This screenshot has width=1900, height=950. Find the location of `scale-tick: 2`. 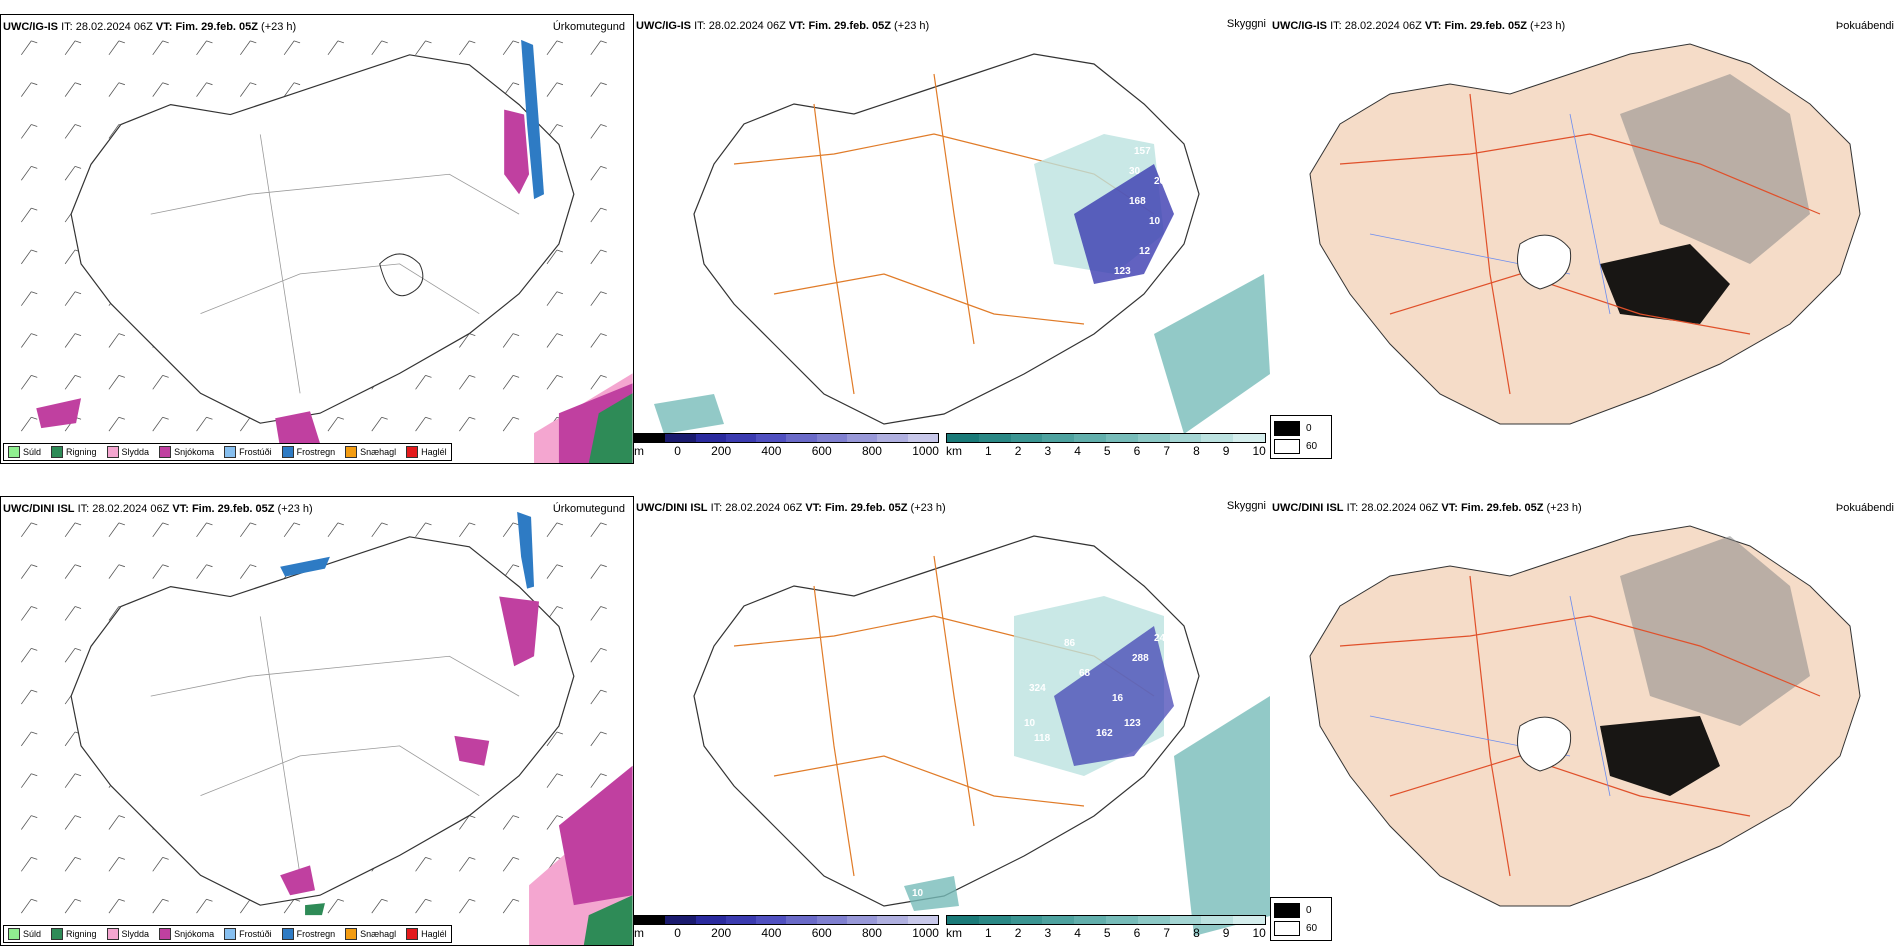

scale-tick: 2 is located at coordinates (1018, 451).